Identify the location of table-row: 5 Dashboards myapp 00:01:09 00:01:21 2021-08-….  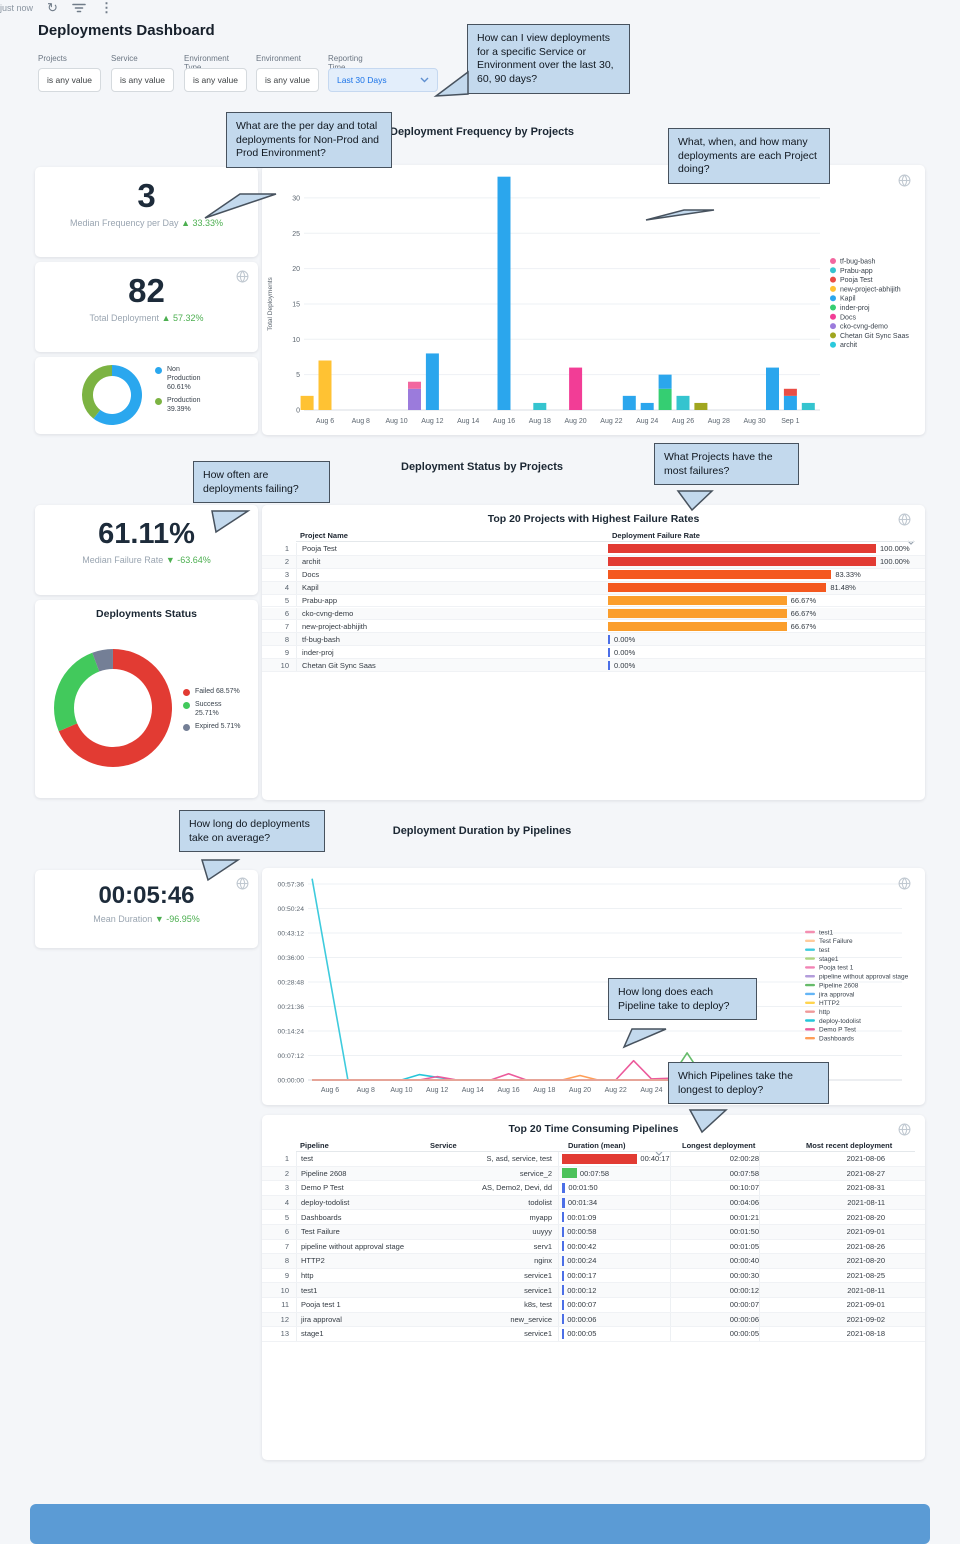
(593, 1217).